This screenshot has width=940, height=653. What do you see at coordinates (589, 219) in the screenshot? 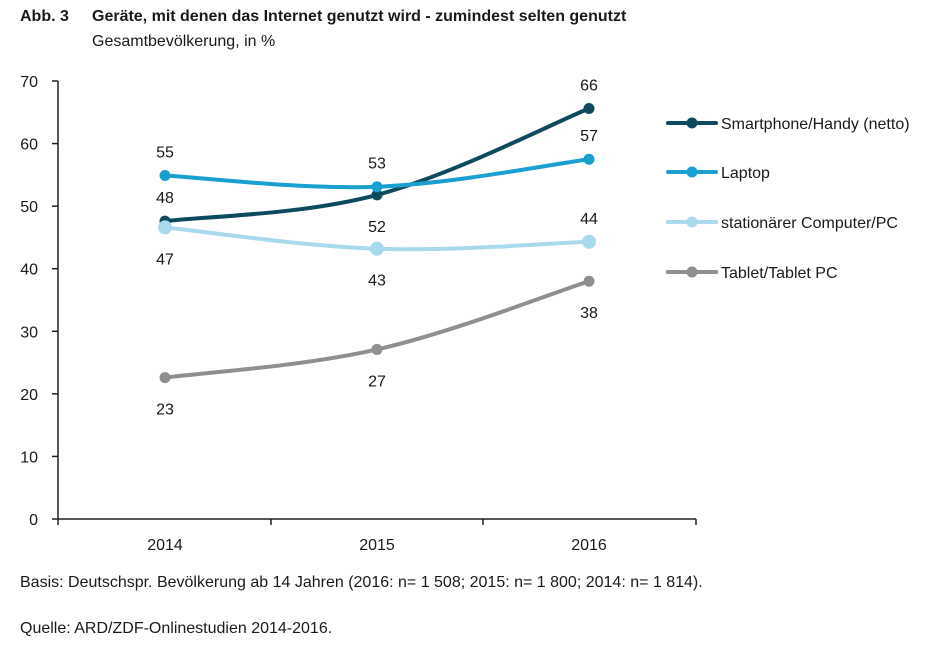
I see `data-label-station-rer-computer-pc: 44` at bounding box center [589, 219].